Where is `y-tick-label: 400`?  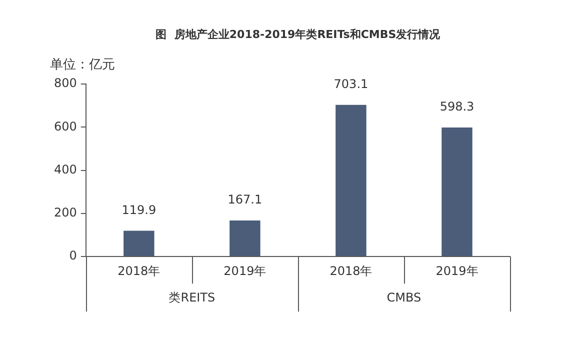 y-tick-label: 400 is located at coordinates (65, 169).